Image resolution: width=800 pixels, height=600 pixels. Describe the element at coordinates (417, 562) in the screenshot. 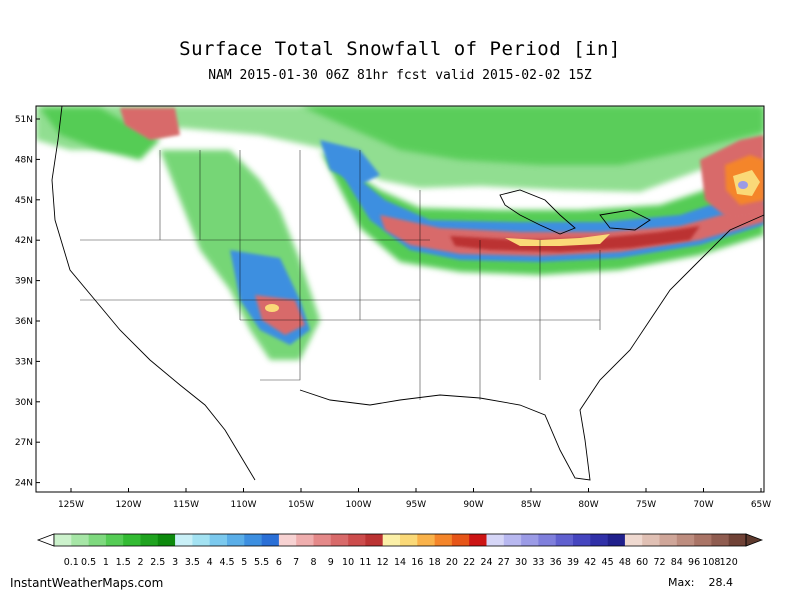

I see `scale-label: 16` at that location.